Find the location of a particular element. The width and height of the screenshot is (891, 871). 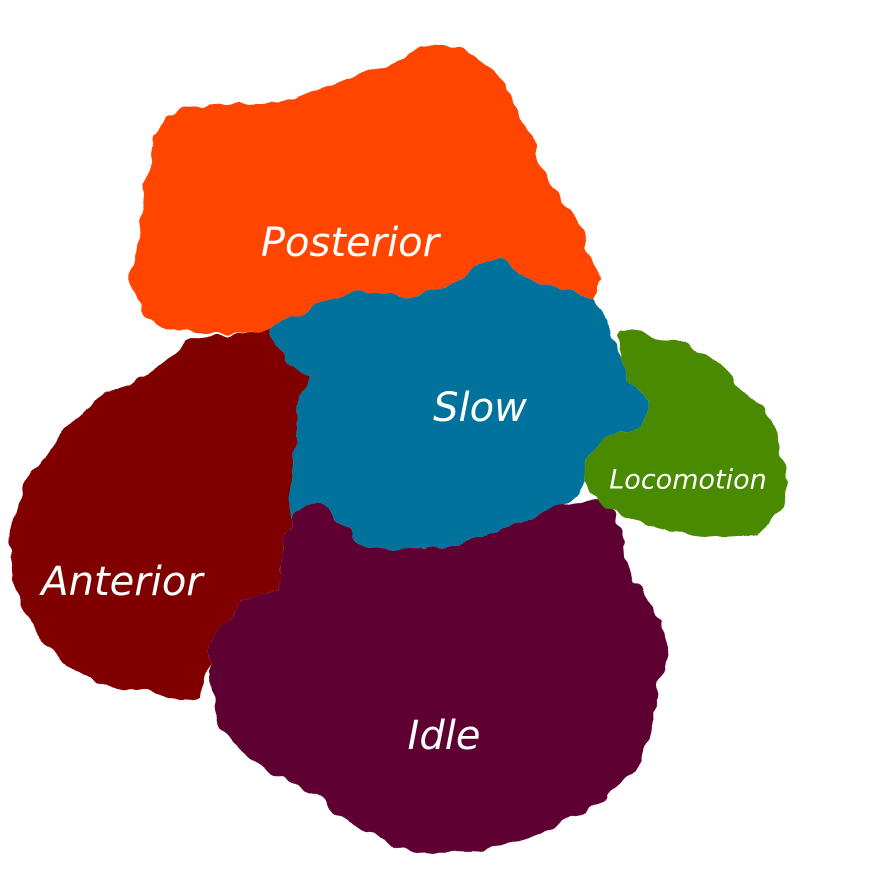

label-posterior: Posterior is located at coordinates (351, 243).